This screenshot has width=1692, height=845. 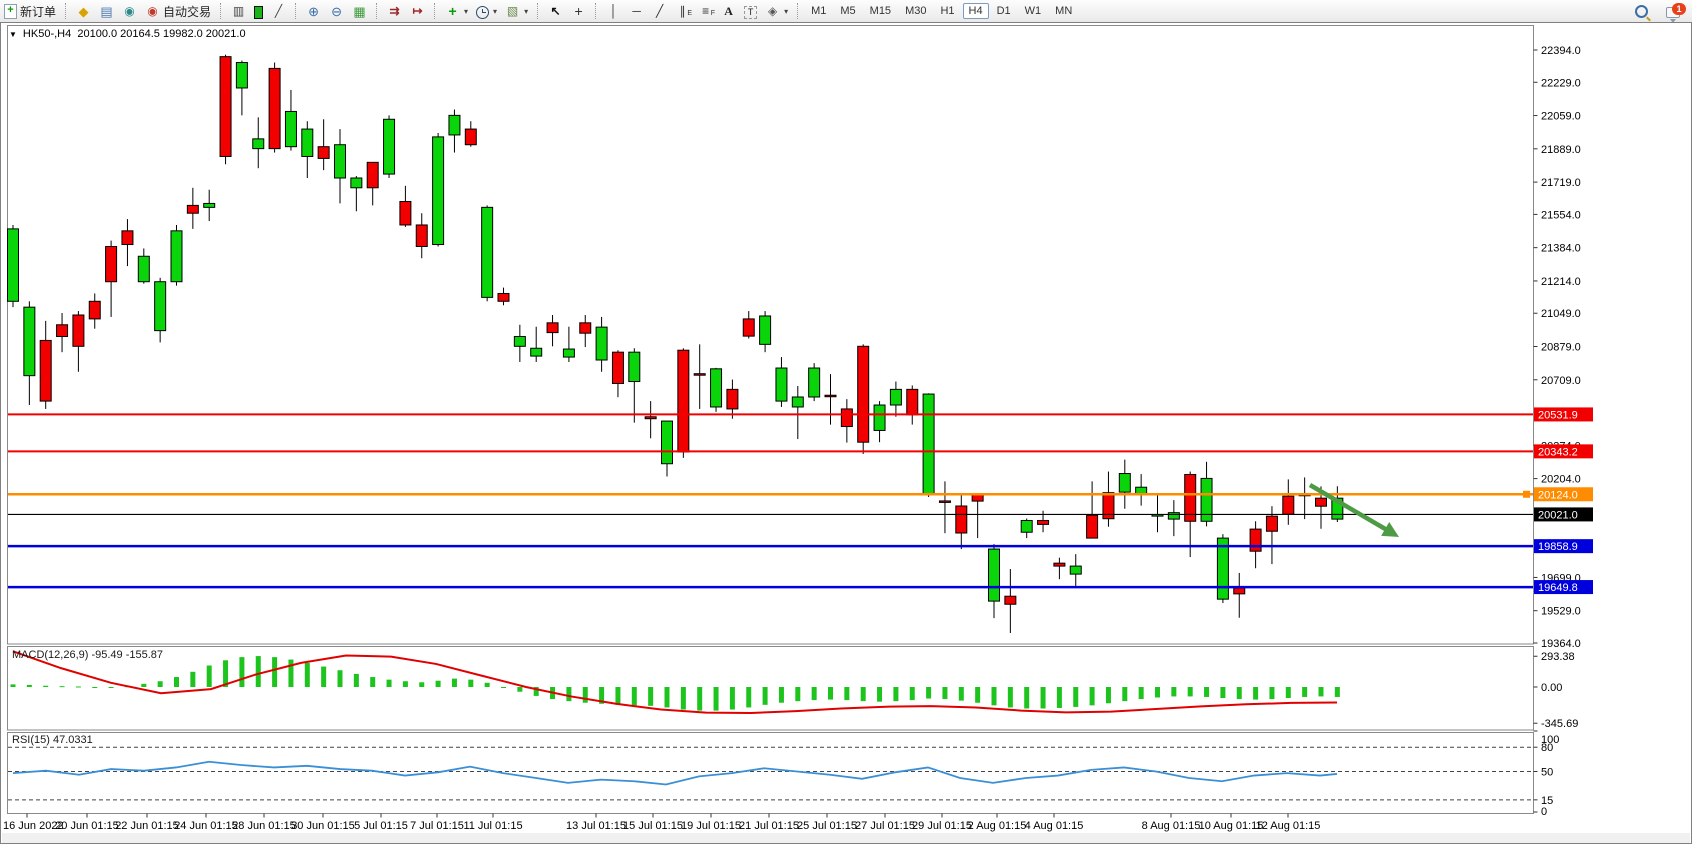 What do you see at coordinates (258, 11) in the screenshot?
I see `candlestick-chart-button` at bounding box center [258, 11].